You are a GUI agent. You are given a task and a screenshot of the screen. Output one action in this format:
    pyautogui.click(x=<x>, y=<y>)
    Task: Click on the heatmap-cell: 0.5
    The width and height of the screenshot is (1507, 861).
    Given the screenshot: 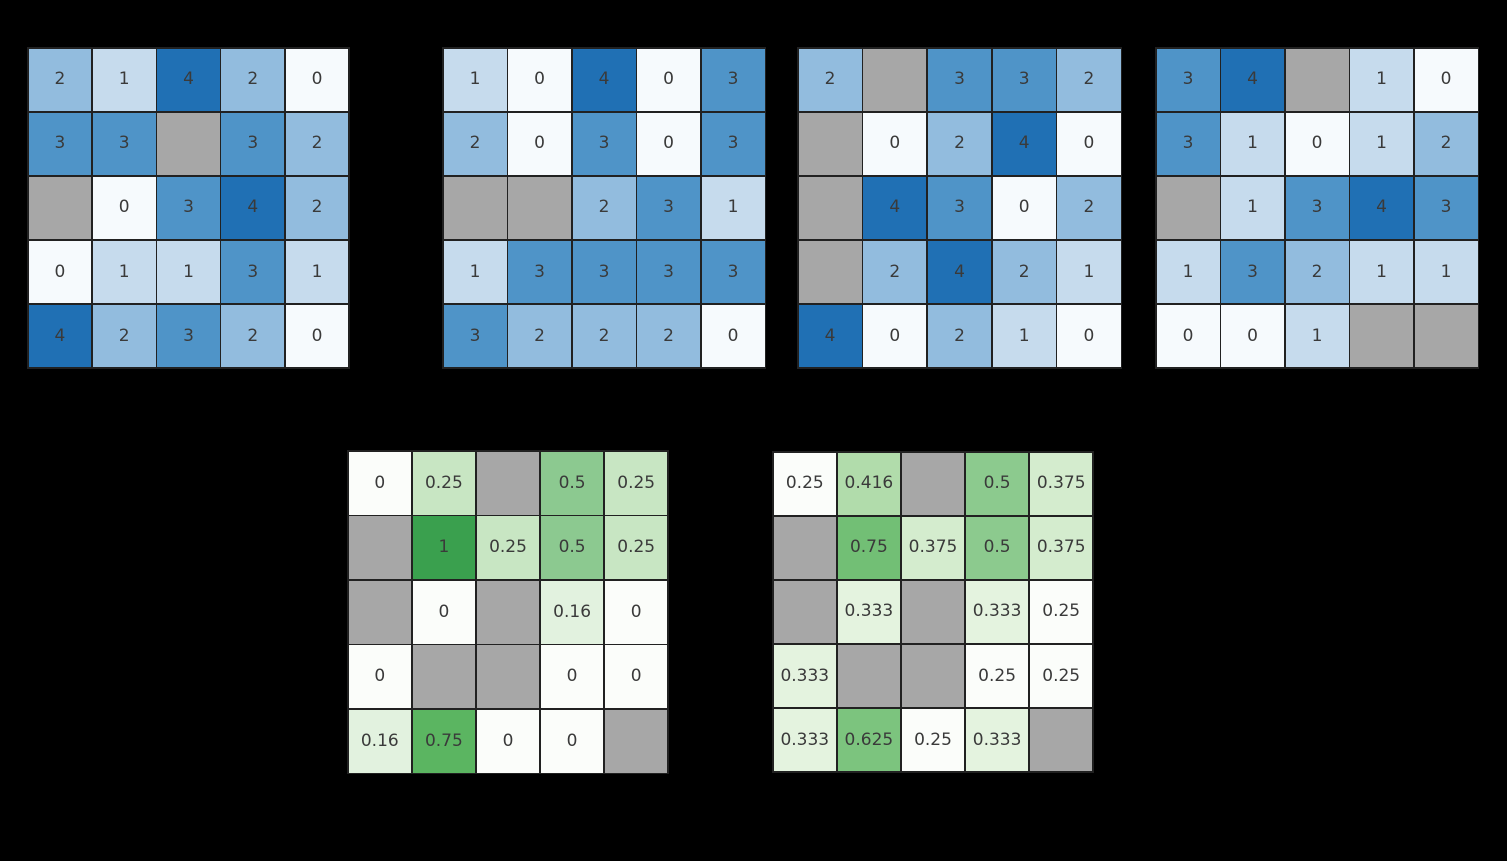 What is the action you would take?
    pyautogui.click(x=572, y=547)
    